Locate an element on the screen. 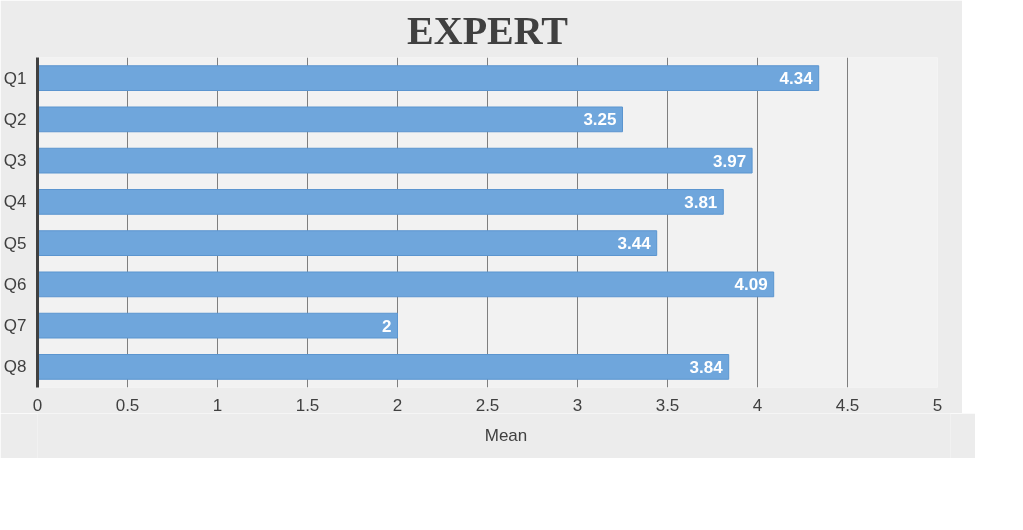 Image resolution: width=1023 pixels, height=530 pixels. x-tick-label: 1.5 is located at coordinates (307, 405).